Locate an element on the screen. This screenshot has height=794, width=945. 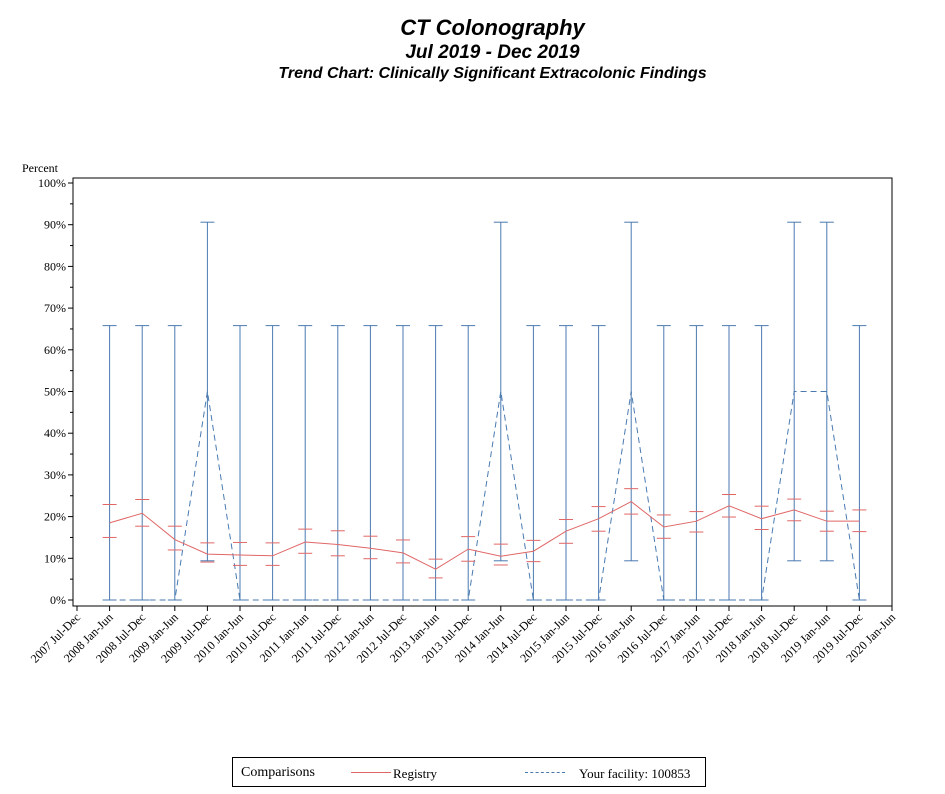
y-tick-label: 50% is located at coordinates (55, 392).